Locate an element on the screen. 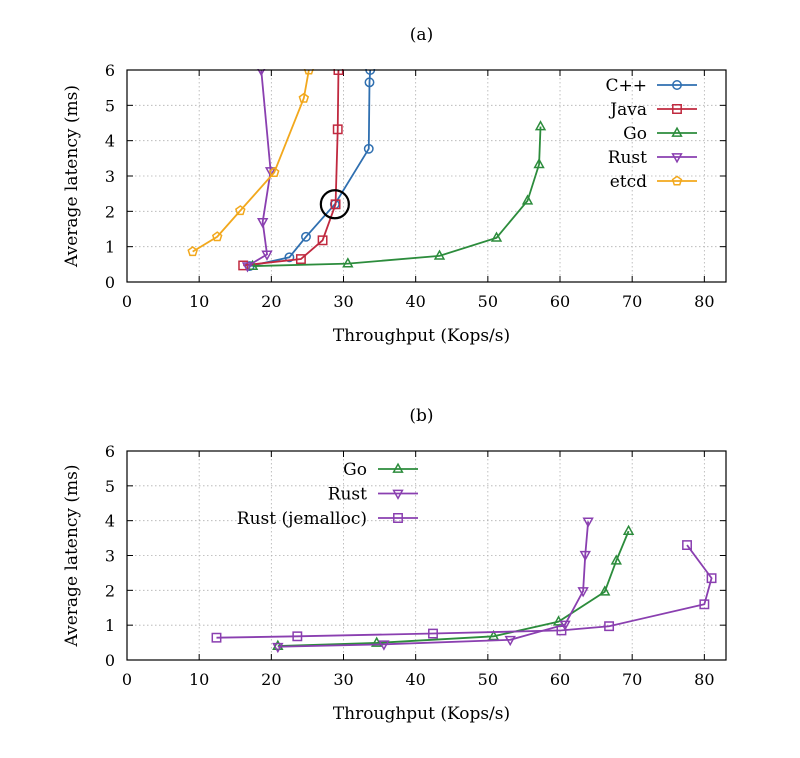  legend-label: Go is located at coordinates (355, 470).